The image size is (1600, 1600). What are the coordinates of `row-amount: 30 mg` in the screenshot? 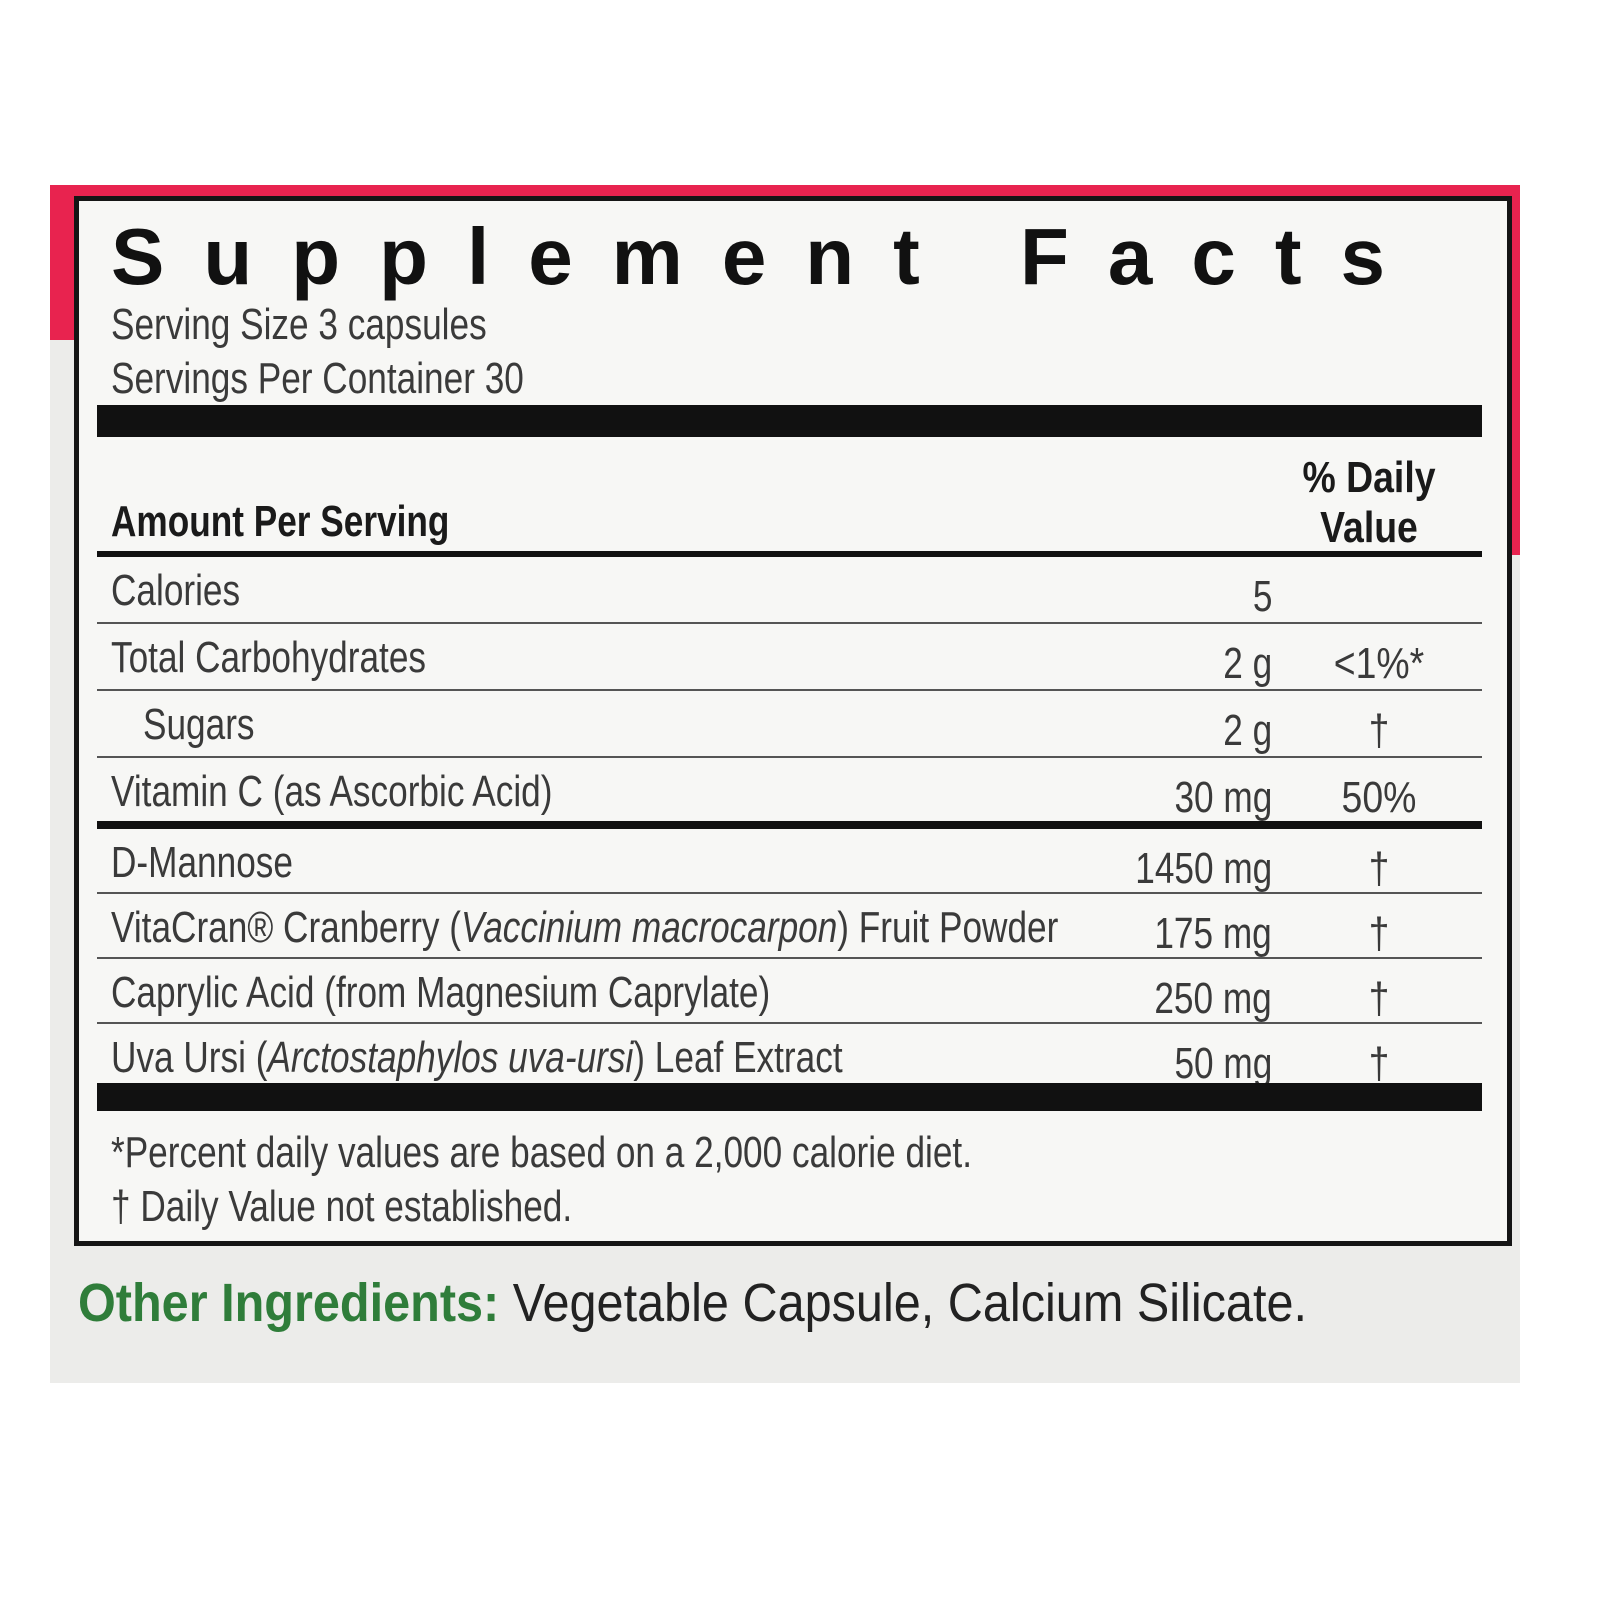 It's located at (1223, 797).